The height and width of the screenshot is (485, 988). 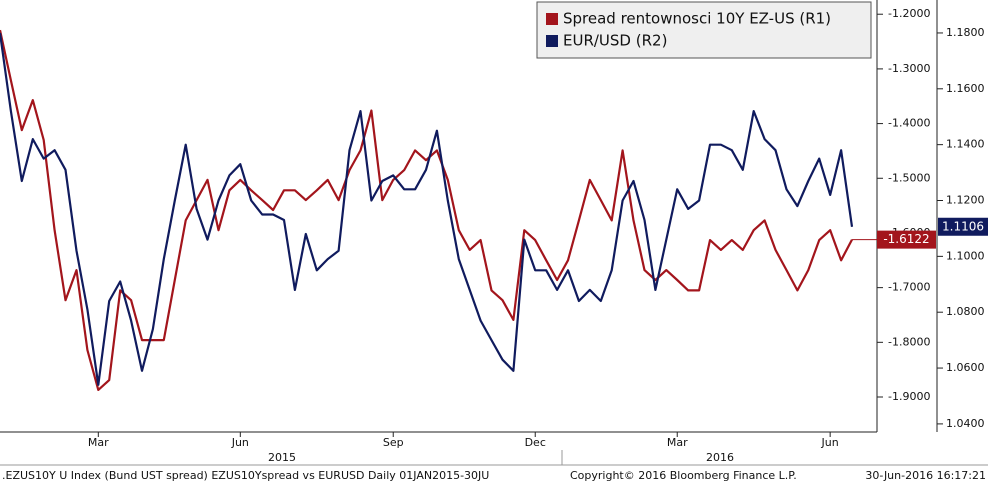 What do you see at coordinates (704, 30) in the screenshot?
I see `legend-box` at bounding box center [704, 30].